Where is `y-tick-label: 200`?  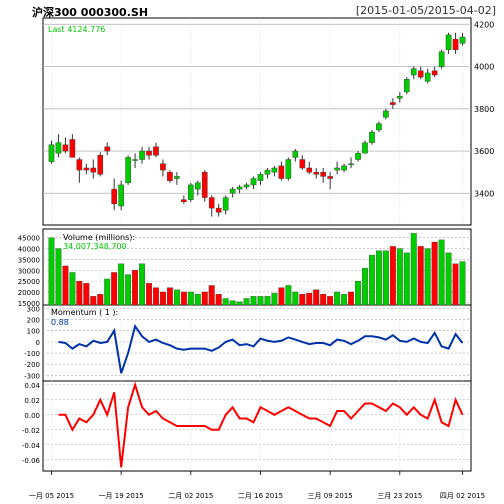 y-tick-label: 200 is located at coordinates (33, 321).